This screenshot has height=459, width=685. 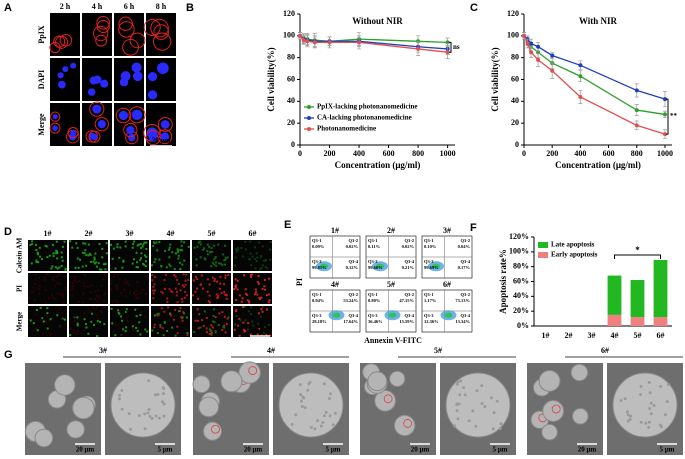 I want to click on chart-title: With NIR, so click(x=598, y=21).